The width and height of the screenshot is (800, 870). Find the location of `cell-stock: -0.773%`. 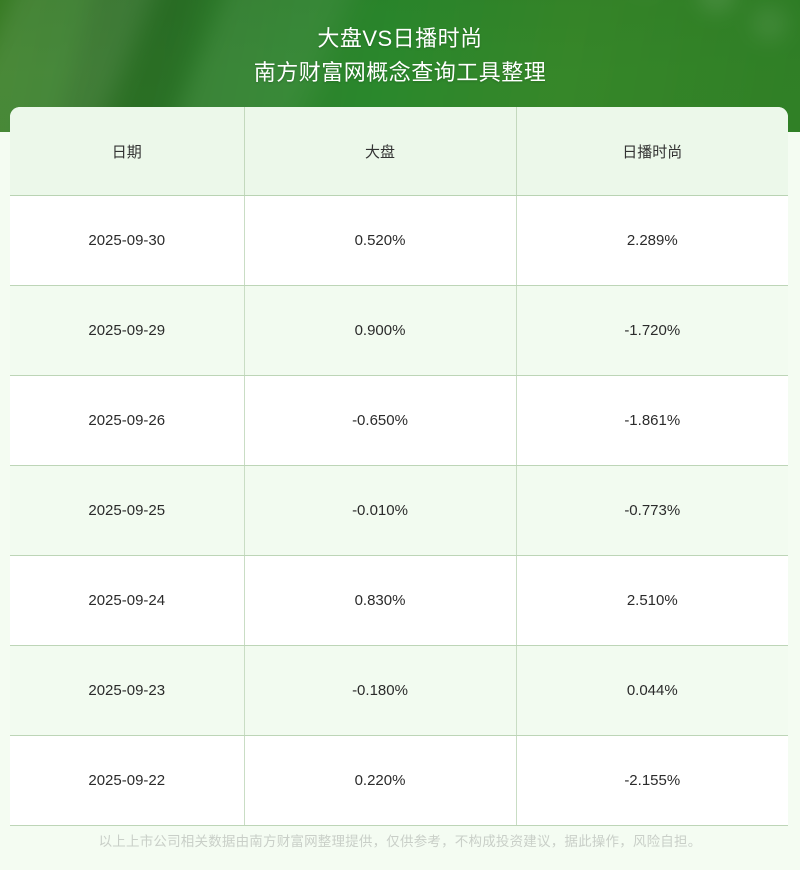

cell-stock: -0.773% is located at coordinates (652, 510).